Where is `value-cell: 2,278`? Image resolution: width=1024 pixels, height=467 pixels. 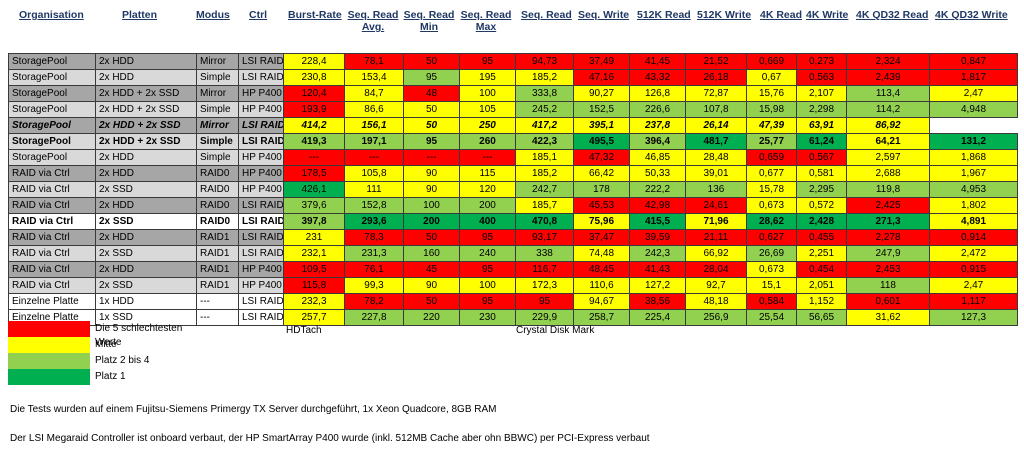
value-cell: 2,278 is located at coordinates (888, 237).